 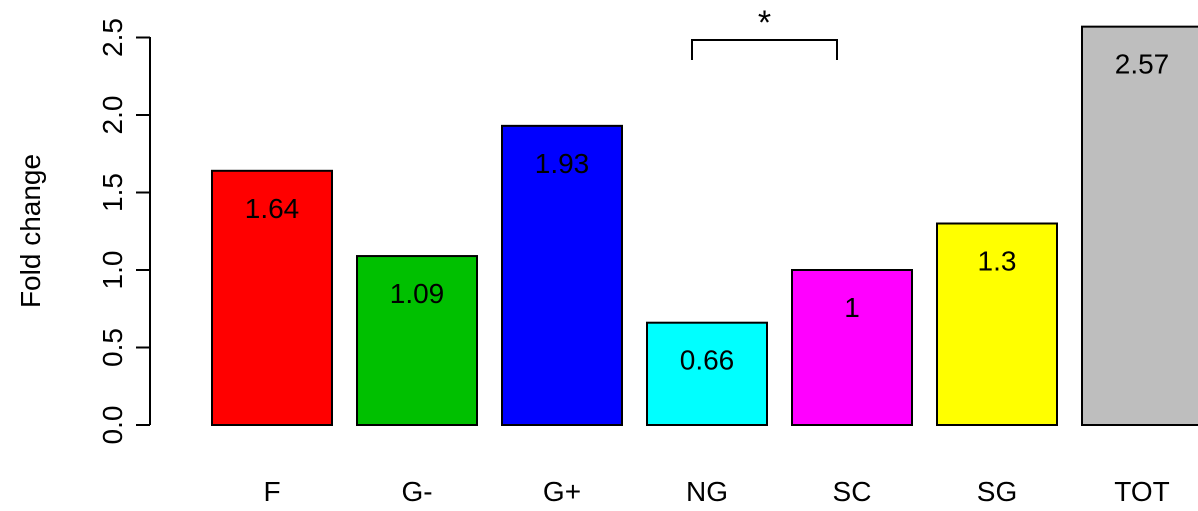 What do you see at coordinates (30, 231) in the screenshot?
I see `y-axis-label: Fold change` at bounding box center [30, 231].